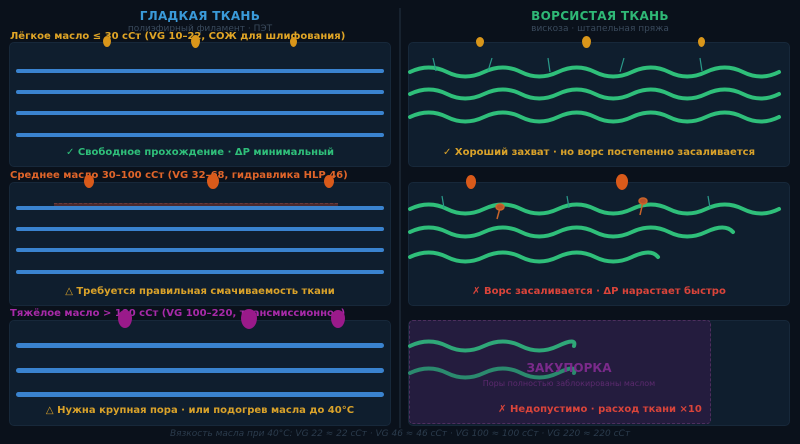  Describe the element at coordinates (200, 152) in the screenshot. I see `caption-smooth-light: ✓ Свободное прохождение · ΔP минимальный` at that location.